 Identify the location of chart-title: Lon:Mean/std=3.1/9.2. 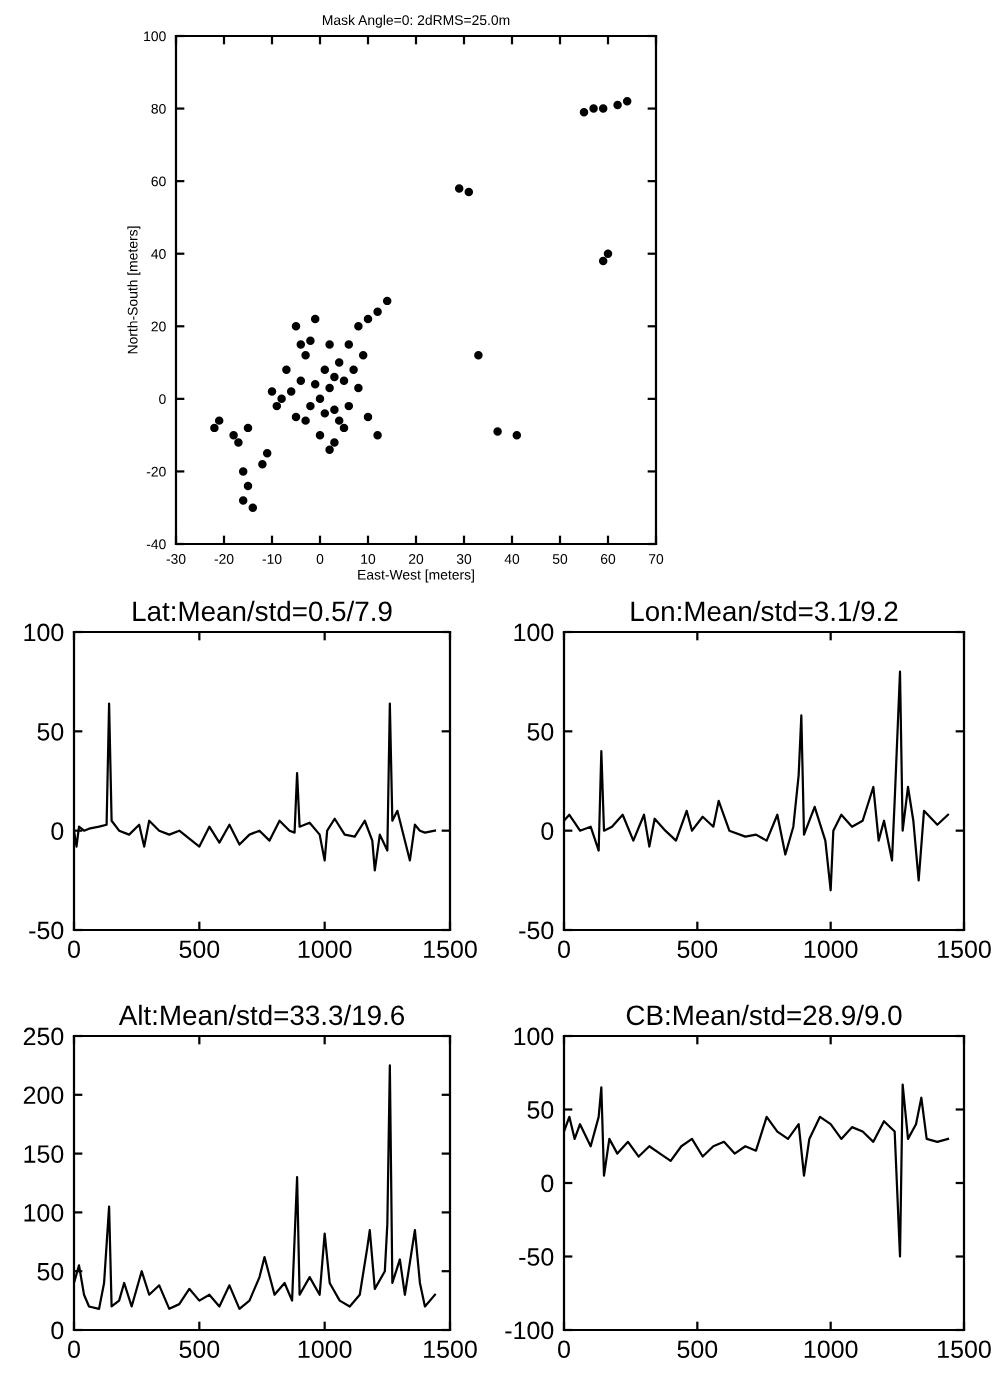
(764, 611).